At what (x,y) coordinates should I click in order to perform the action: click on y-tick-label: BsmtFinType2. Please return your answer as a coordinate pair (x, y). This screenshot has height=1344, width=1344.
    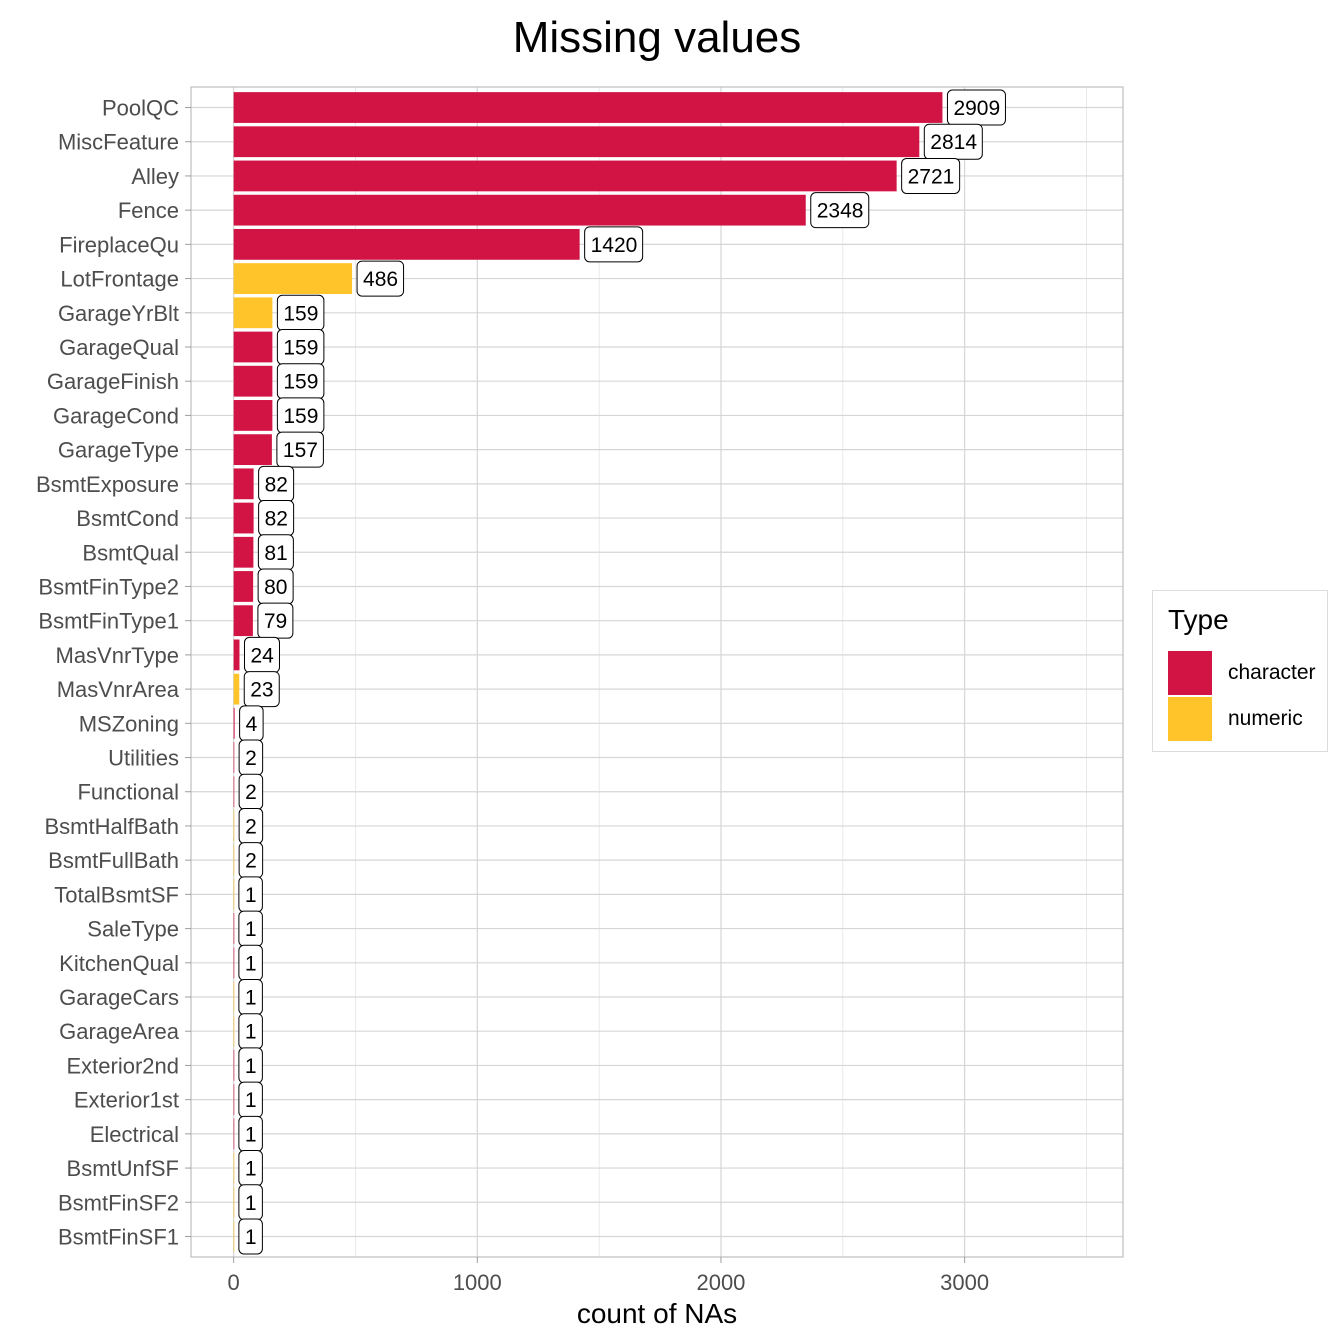
    Looking at the image, I should click on (108, 586).